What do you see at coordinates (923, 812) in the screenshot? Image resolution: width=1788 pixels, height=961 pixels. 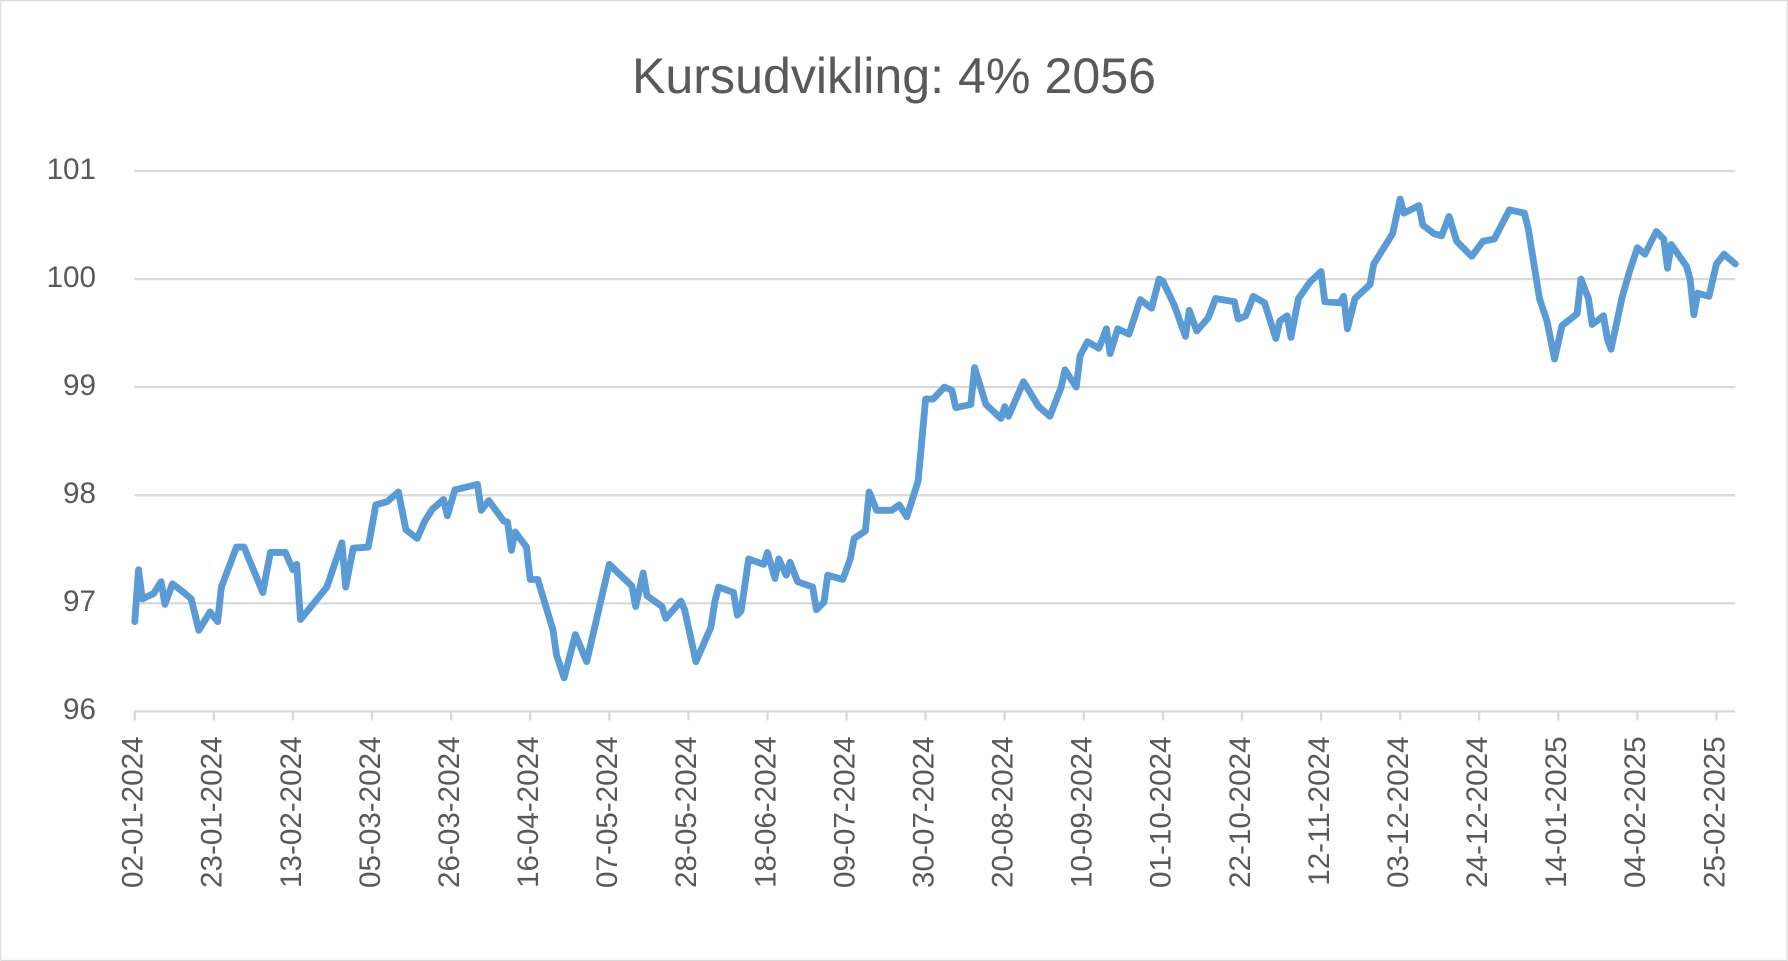 I see `x-tick-label: 30-07-2024` at bounding box center [923, 812].